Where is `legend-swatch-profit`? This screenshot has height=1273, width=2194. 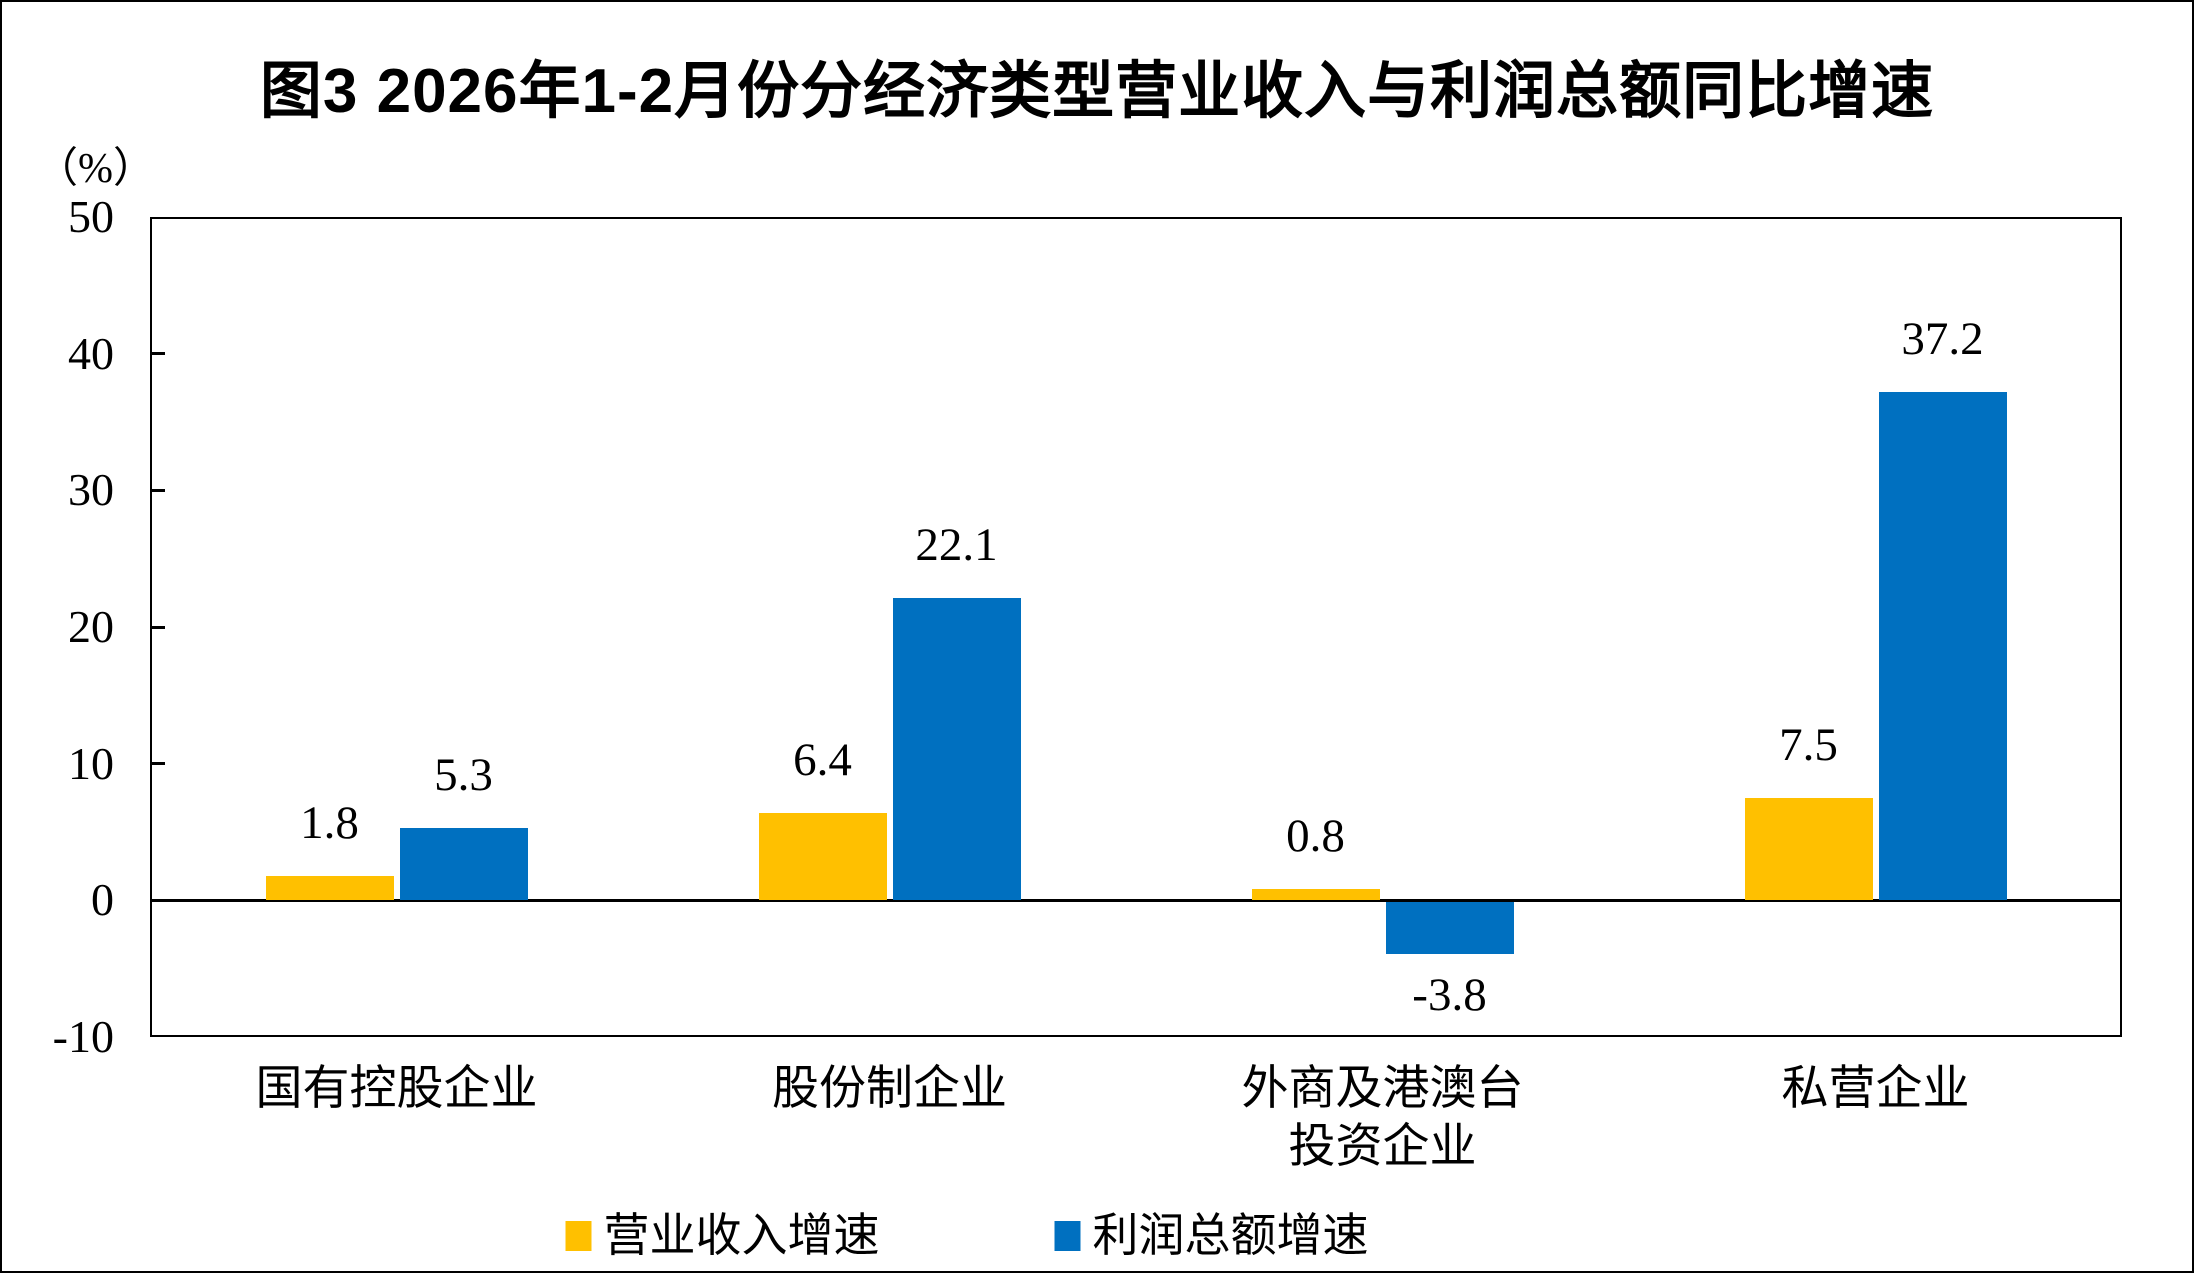 legend-swatch-profit is located at coordinates (1067, 1236).